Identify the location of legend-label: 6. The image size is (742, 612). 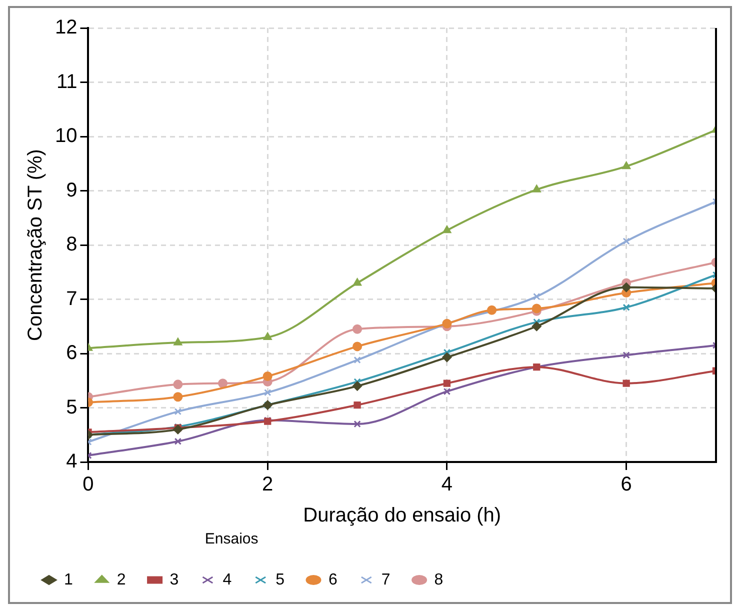
(333, 579).